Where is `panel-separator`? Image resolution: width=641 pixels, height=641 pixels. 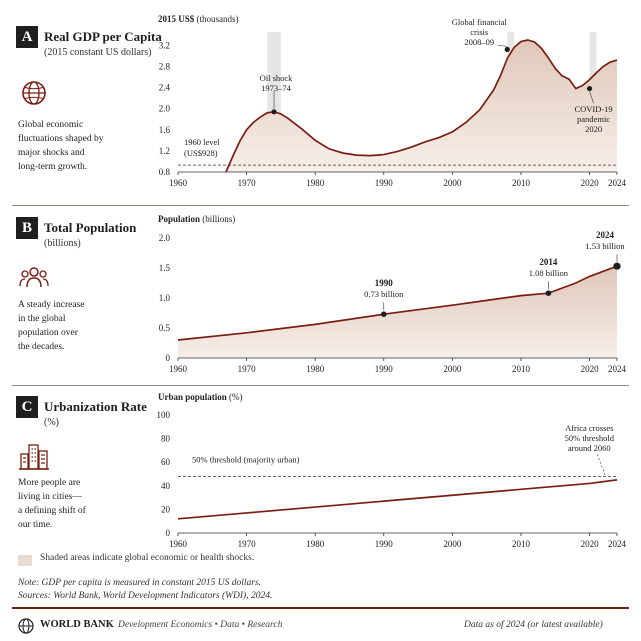
panel-separator is located at coordinates (320, 205).